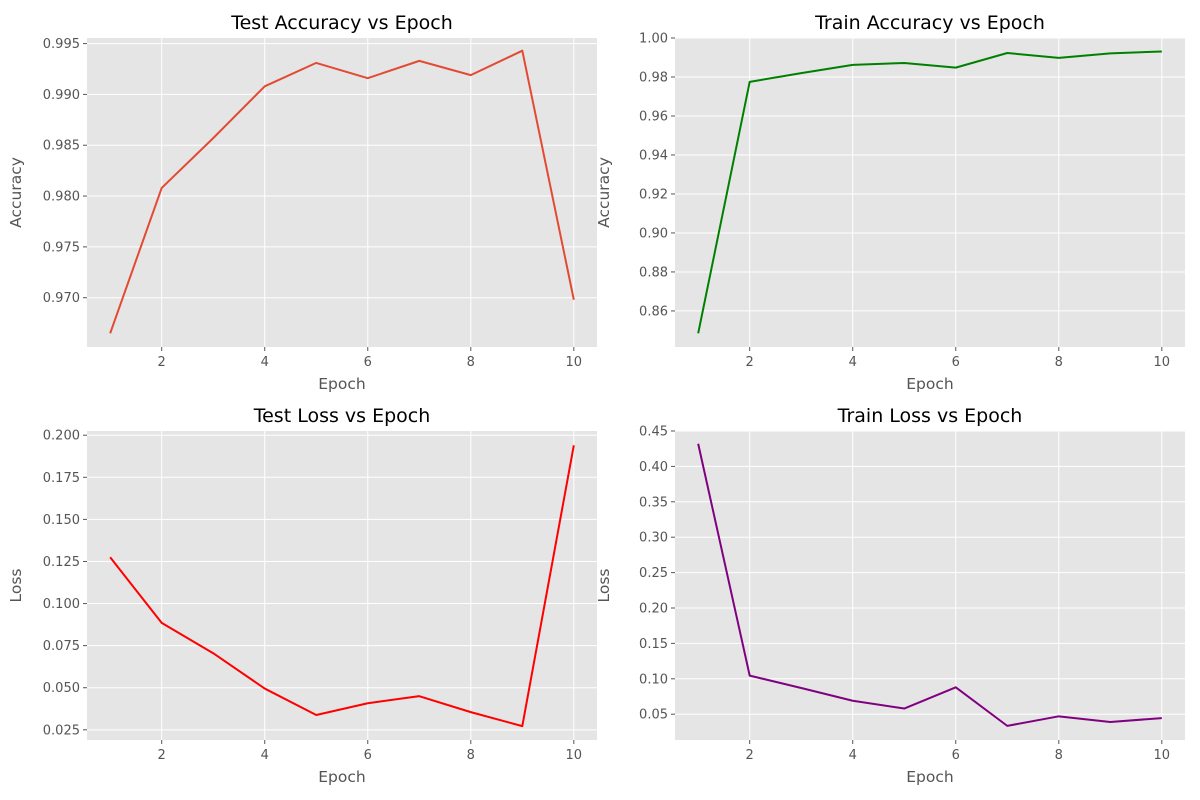 This screenshot has width=1200, height=800. Describe the element at coordinates (61, 520) in the screenshot. I see `y-tick-label: 0.150` at that location.